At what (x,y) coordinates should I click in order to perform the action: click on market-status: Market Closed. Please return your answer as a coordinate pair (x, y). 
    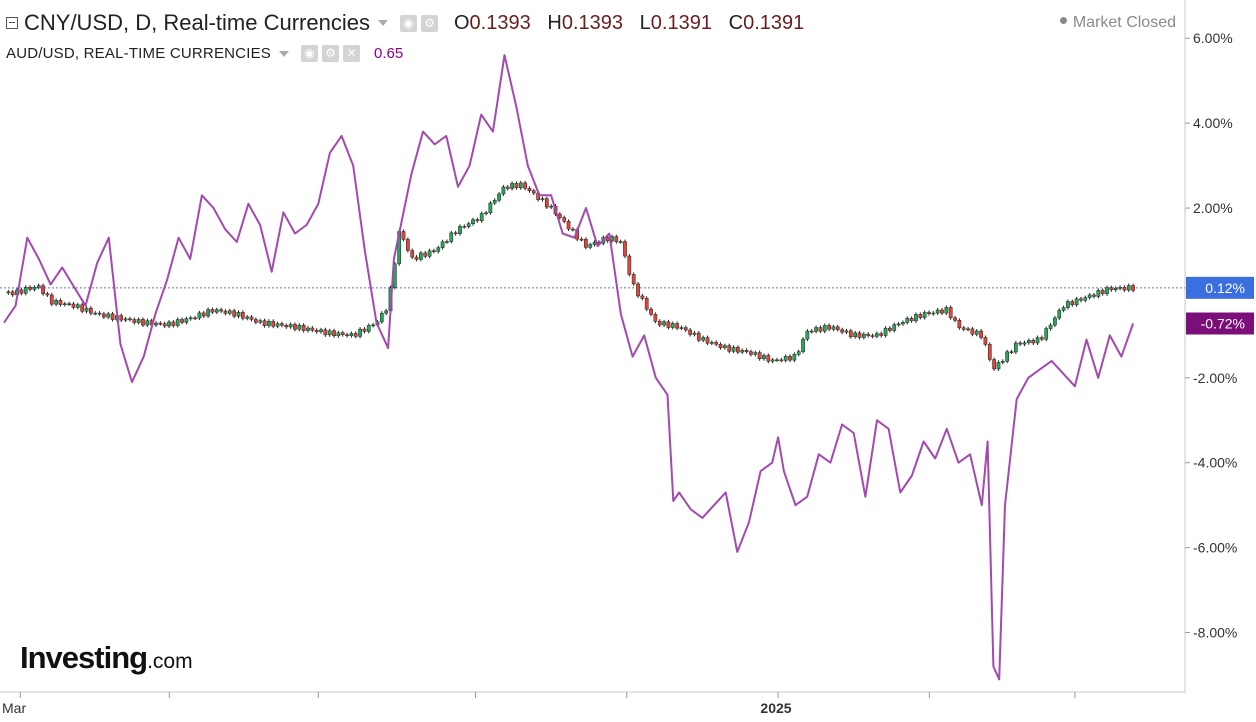
    Looking at the image, I should click on (1117, 23).